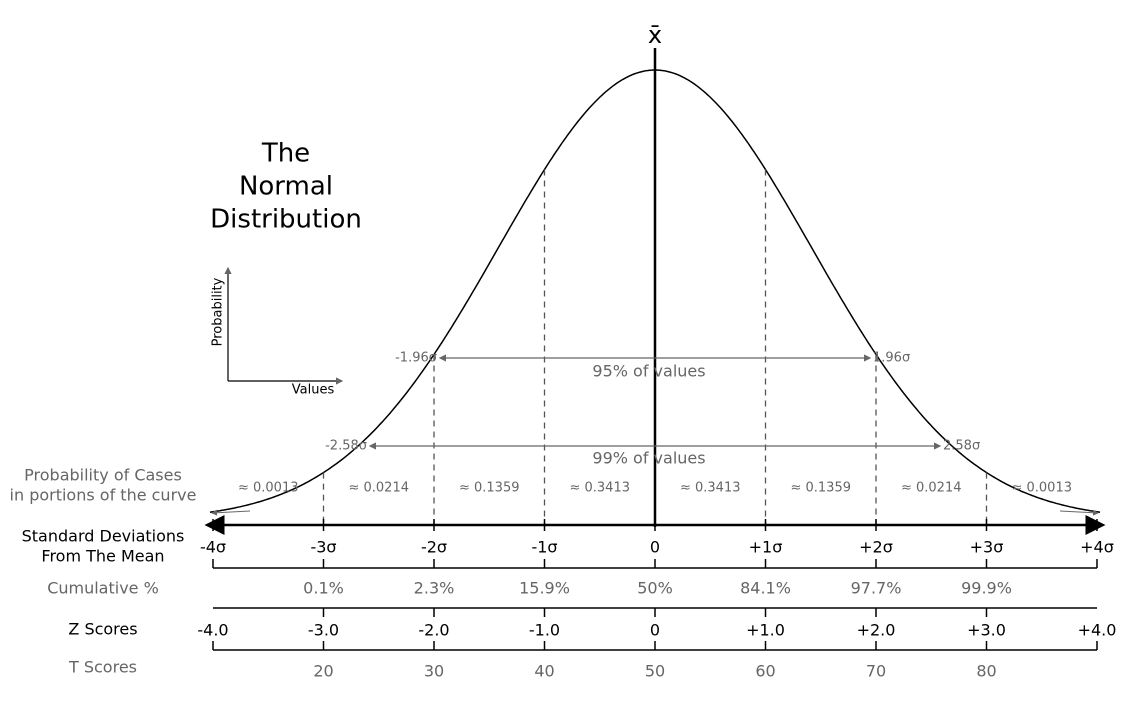 The width and height of the screenshot is (1140, 712). Describe the element at coordinates (655, 630) in the screenshot. I see `z-label: 0` at that location.